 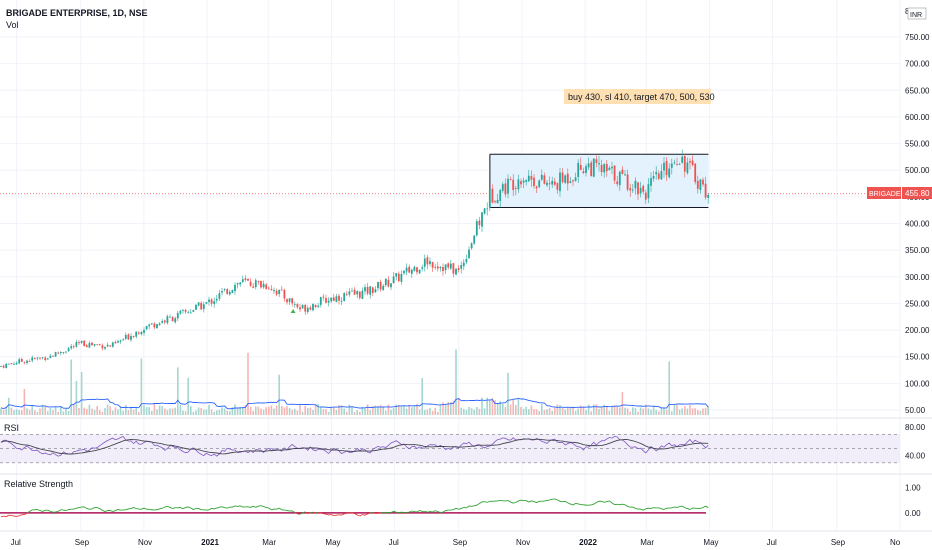 What do you see at coordinates (917, 90) in the screenshot?
I see `y-tick-label: 650.00` at bounding box center [917, 90].